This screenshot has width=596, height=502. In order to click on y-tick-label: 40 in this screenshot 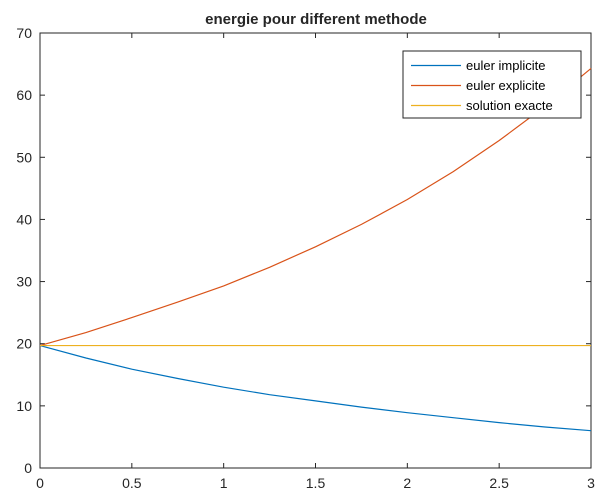, I will do `click(24, 219)`.